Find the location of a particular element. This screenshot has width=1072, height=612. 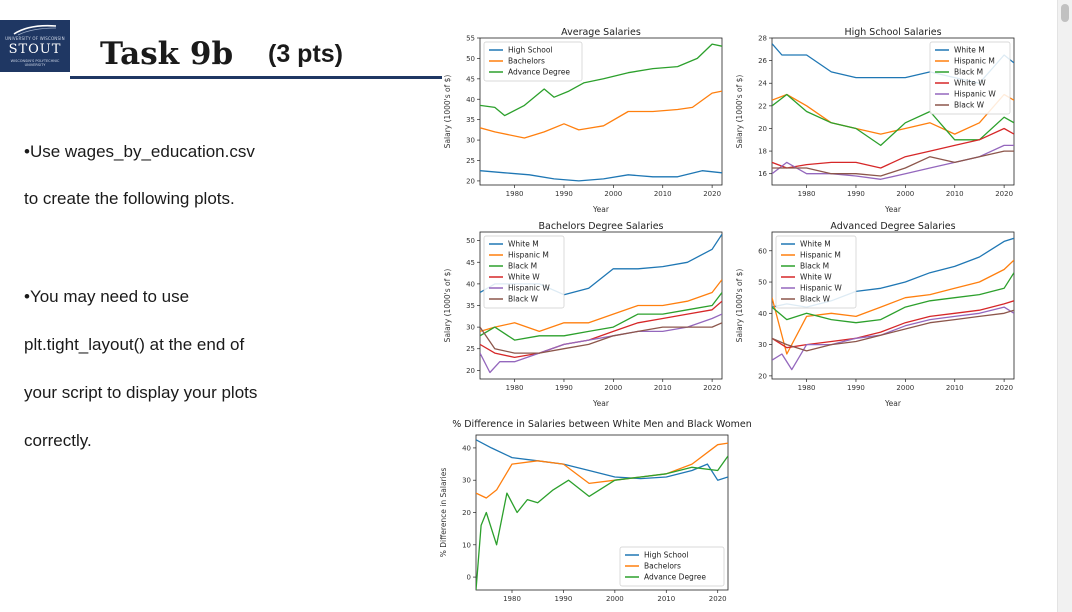

plot-title: High School Salaries is located at coordinates (892, 32).